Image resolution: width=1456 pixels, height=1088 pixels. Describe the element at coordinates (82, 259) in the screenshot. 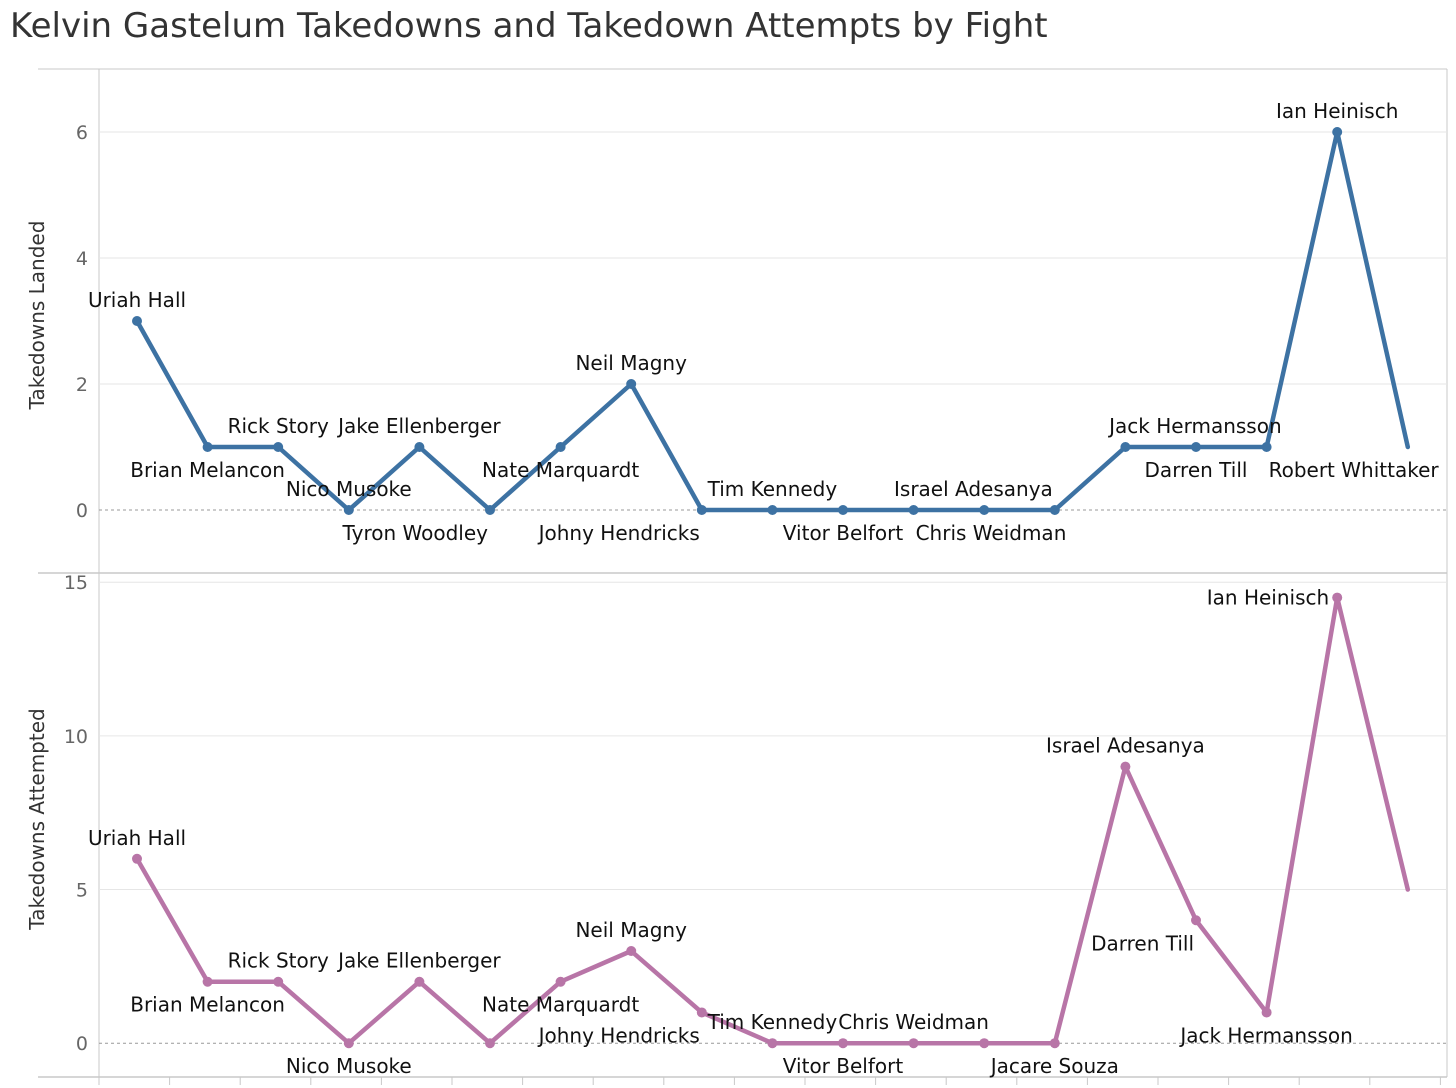

I see `y-tick-label: 4` at that location.